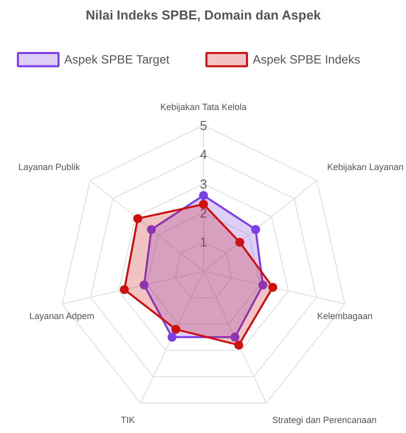 Image resolution: width=406 pixels, height=433 pixels. I want to click on y-tick-label: 5, so click(204, 125).